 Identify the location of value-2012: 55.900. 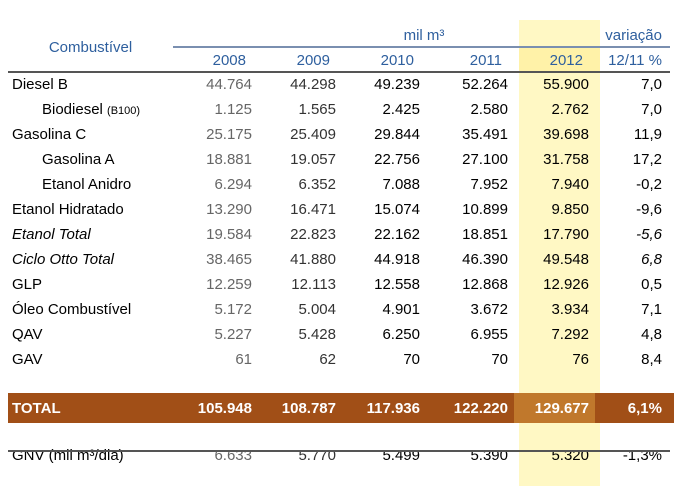
(566, 84).